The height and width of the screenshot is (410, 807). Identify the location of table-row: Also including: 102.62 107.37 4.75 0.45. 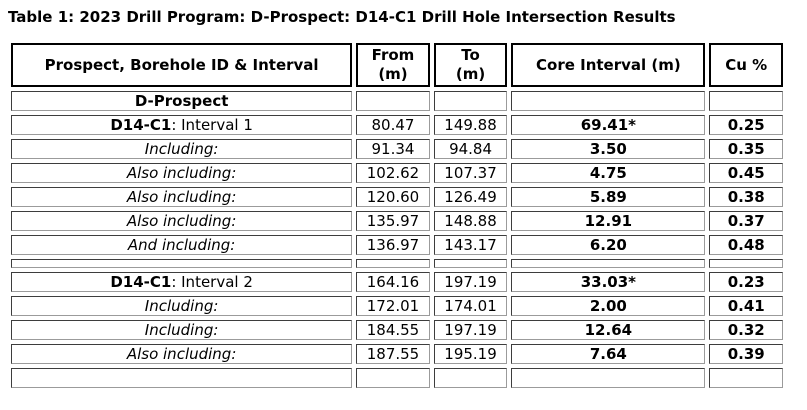
(397, 173).